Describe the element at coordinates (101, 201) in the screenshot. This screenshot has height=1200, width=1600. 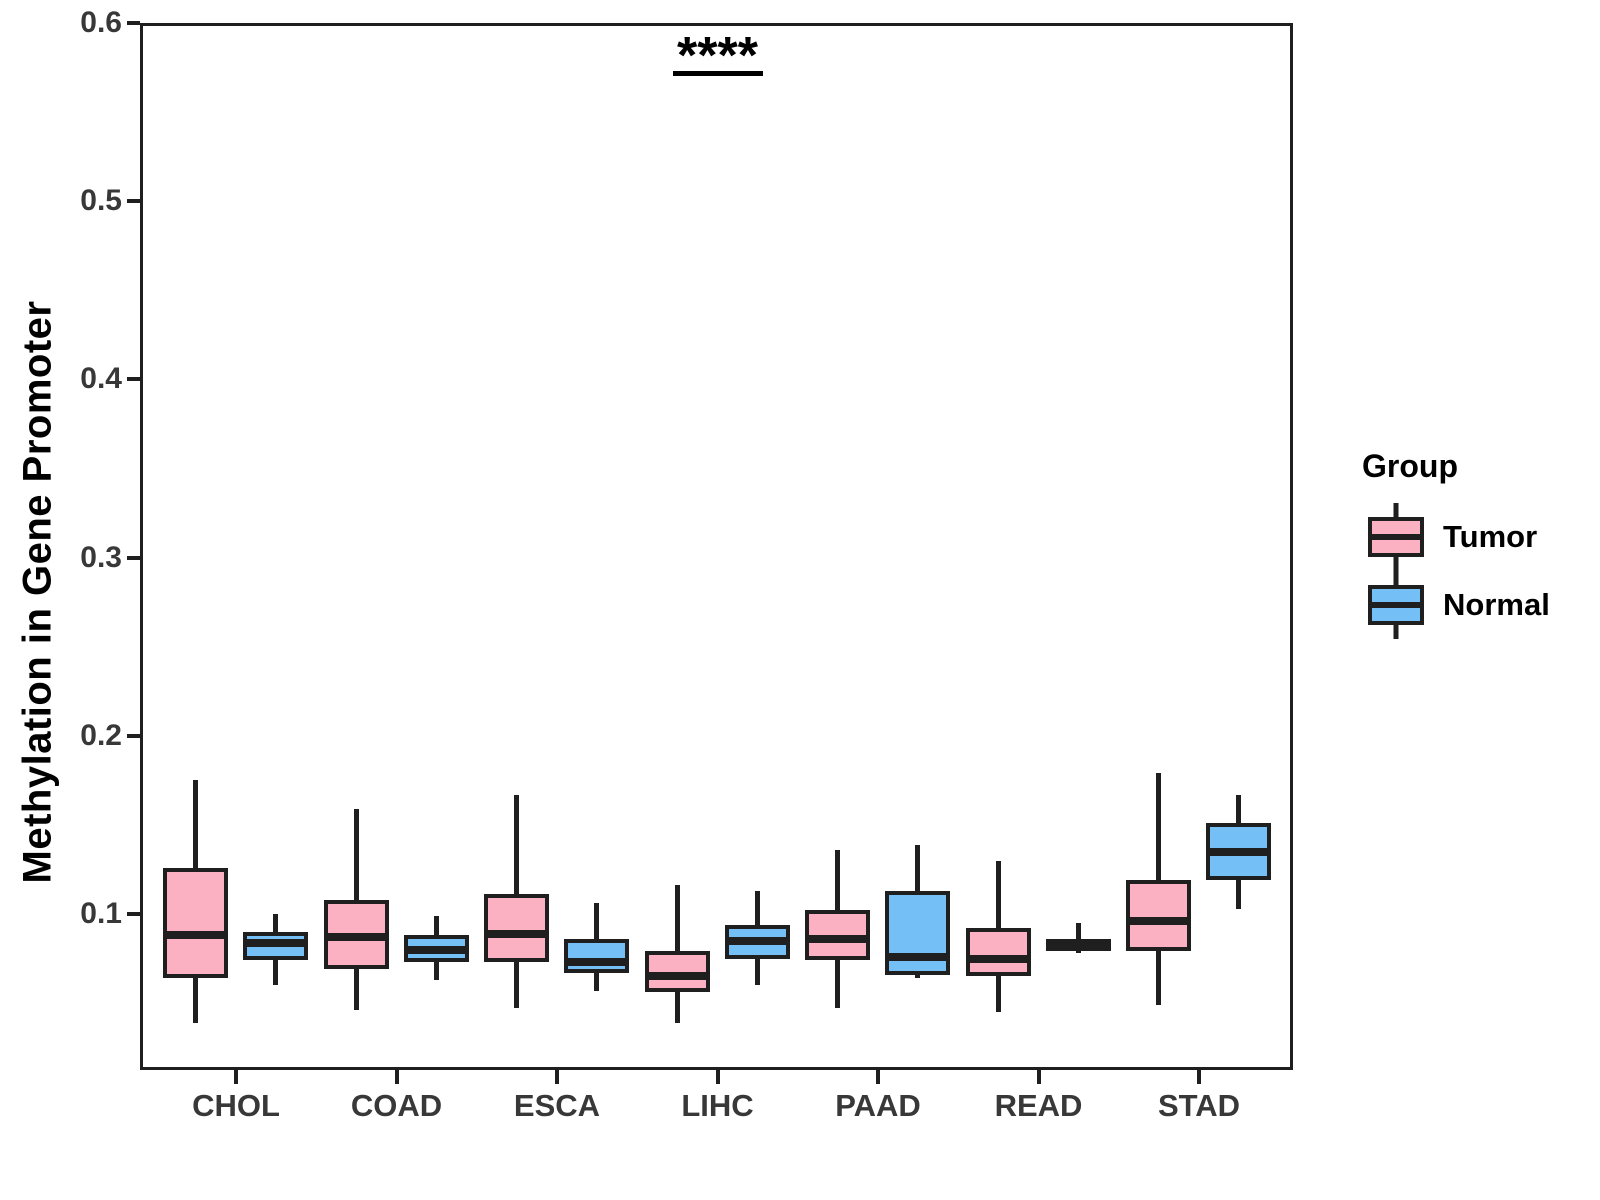
I see `y-tick-label: 0.5` at that location.